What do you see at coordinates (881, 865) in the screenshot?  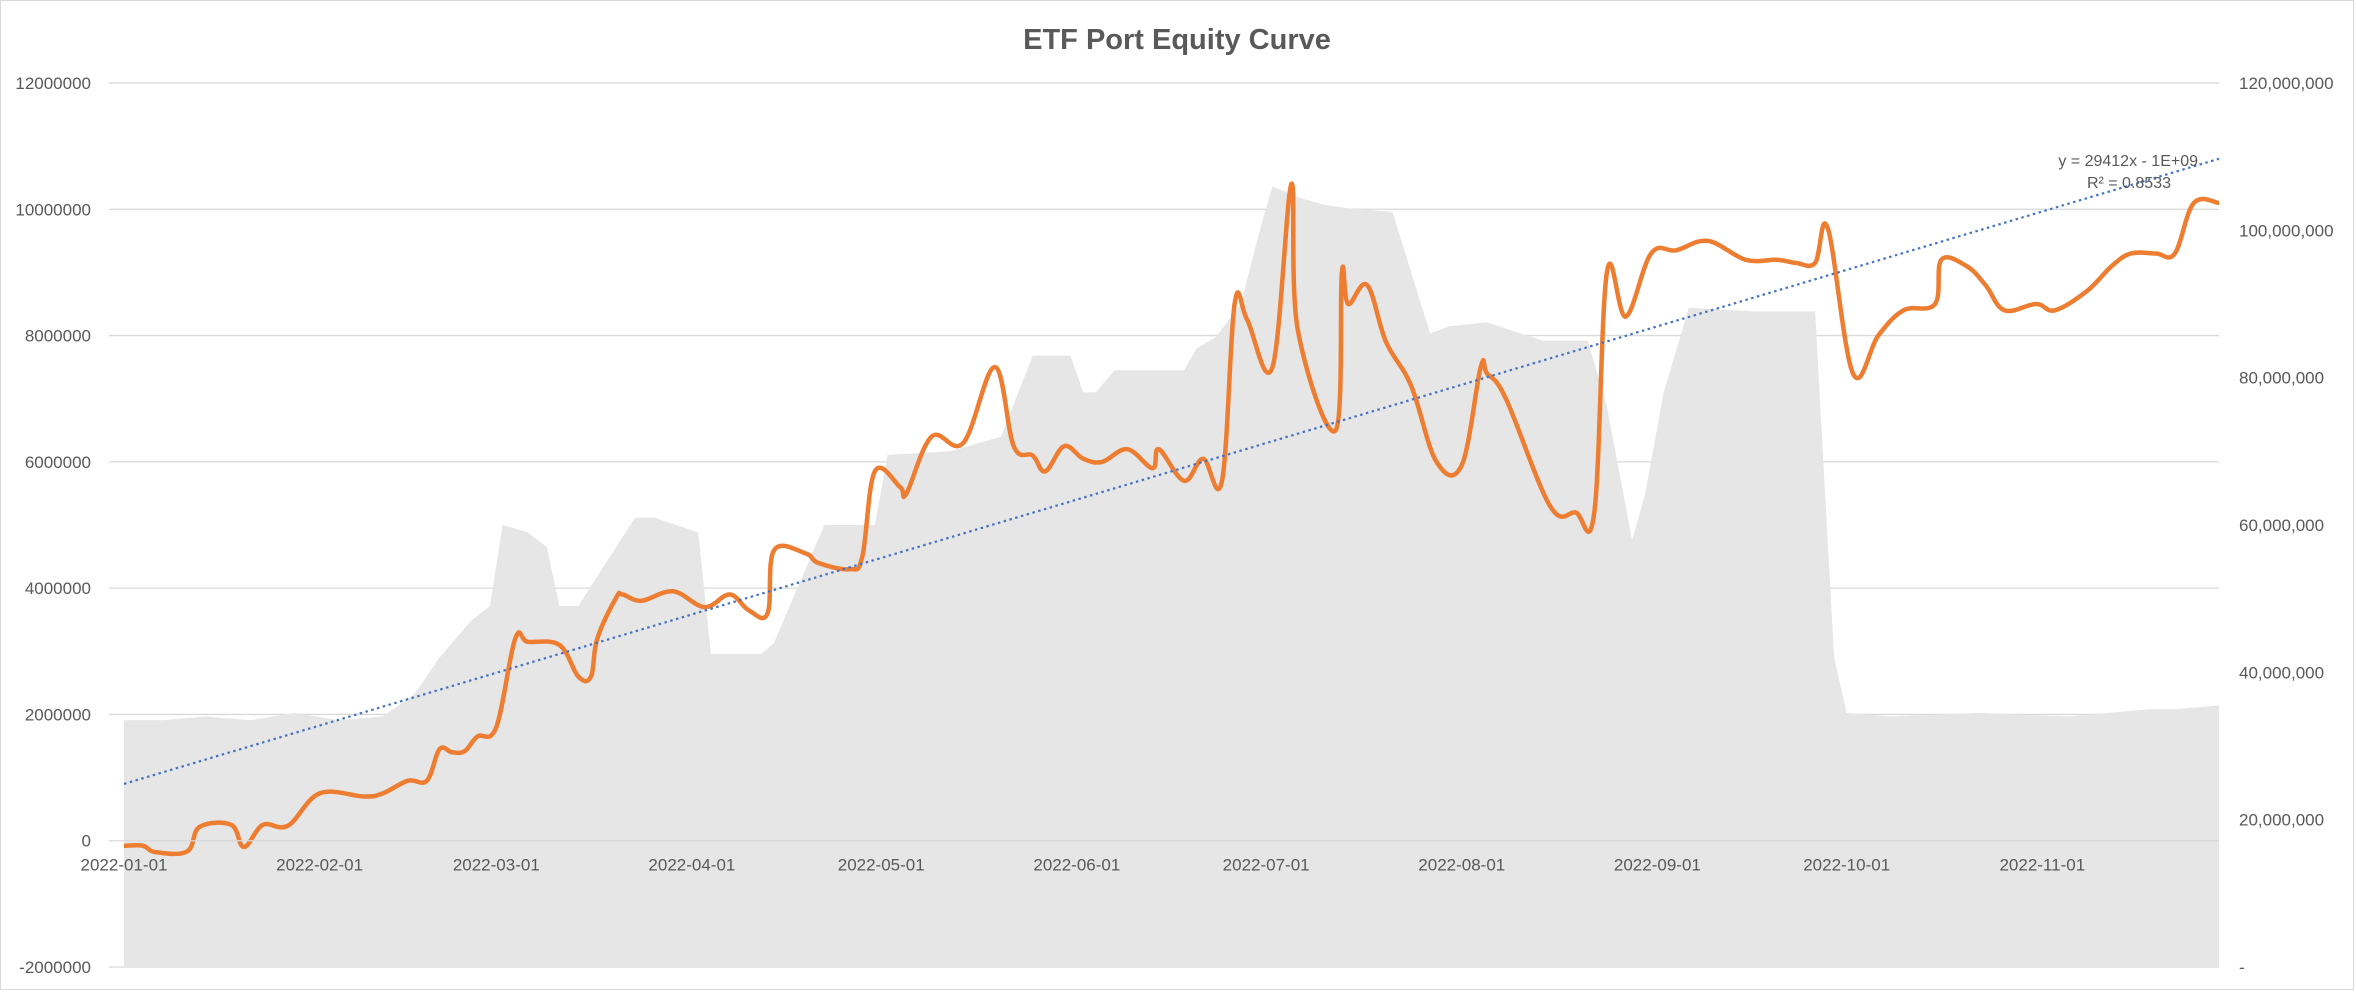 I see `x-axis-tick-label: 2022-05-01` at bounding box center [881, 865].